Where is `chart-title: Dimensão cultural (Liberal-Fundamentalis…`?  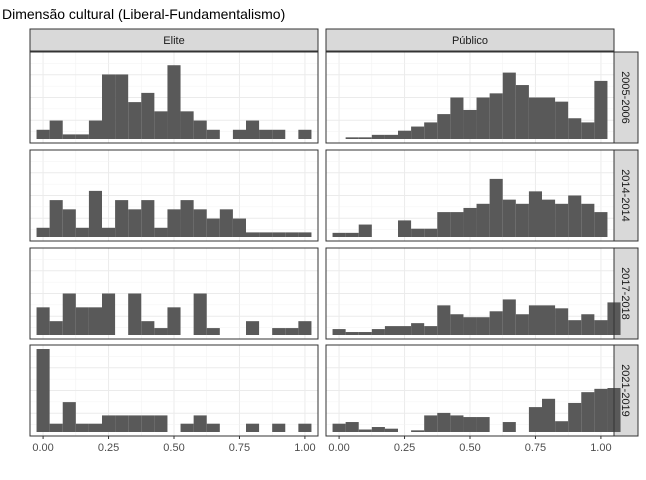 chart-title: Dimensão cultural (Liberal-Fundamentalis… is located at coordinates (144, 14).